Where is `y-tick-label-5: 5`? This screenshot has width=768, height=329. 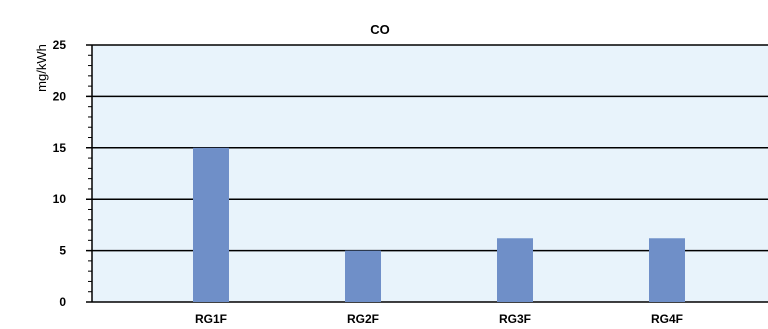 y-tick-label-5: 5 is located at coordinates (62, 251).